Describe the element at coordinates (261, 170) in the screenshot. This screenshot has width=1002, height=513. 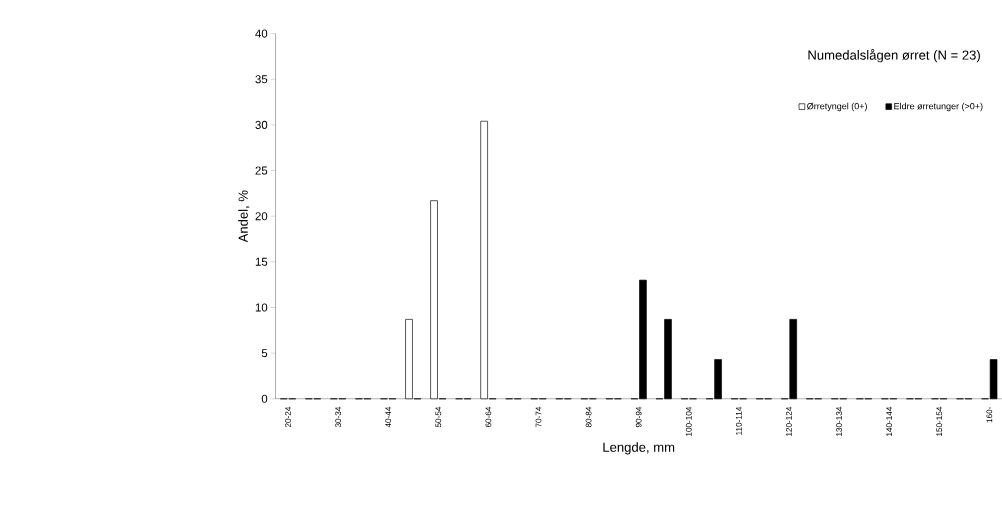
I see `y-tick-label: 25` at that location.